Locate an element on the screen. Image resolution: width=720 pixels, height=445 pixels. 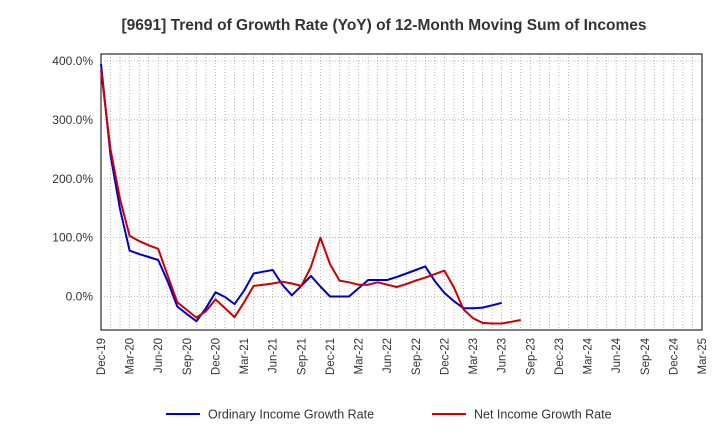
x-tick-label: Jun-24 is located at coordinates (617, 355).